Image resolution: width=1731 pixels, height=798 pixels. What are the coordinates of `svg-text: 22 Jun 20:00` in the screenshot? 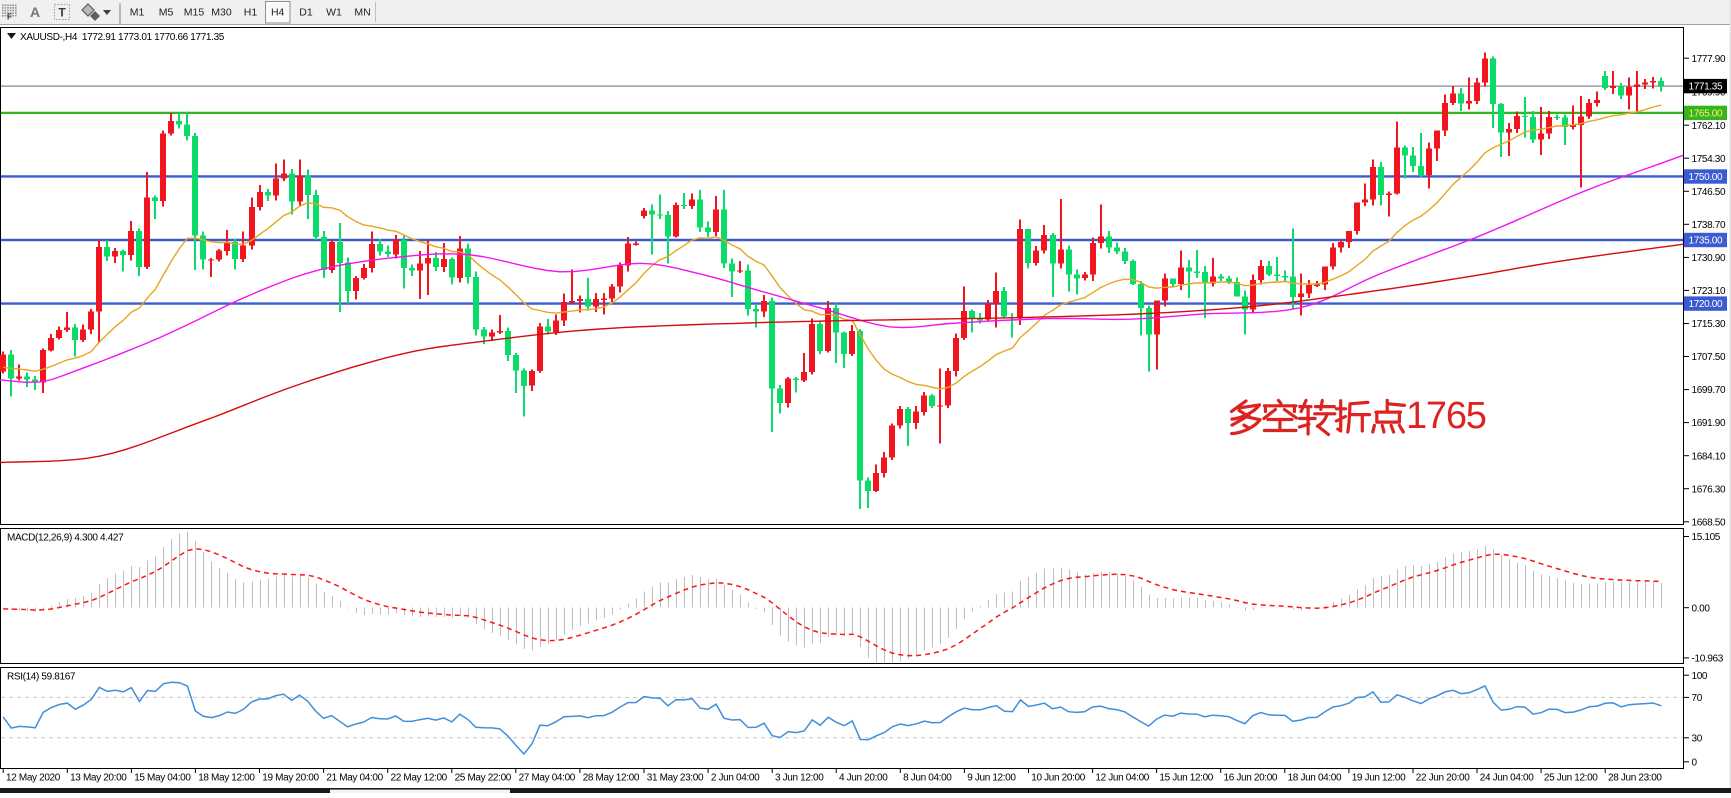 It's located at (1443, 778).